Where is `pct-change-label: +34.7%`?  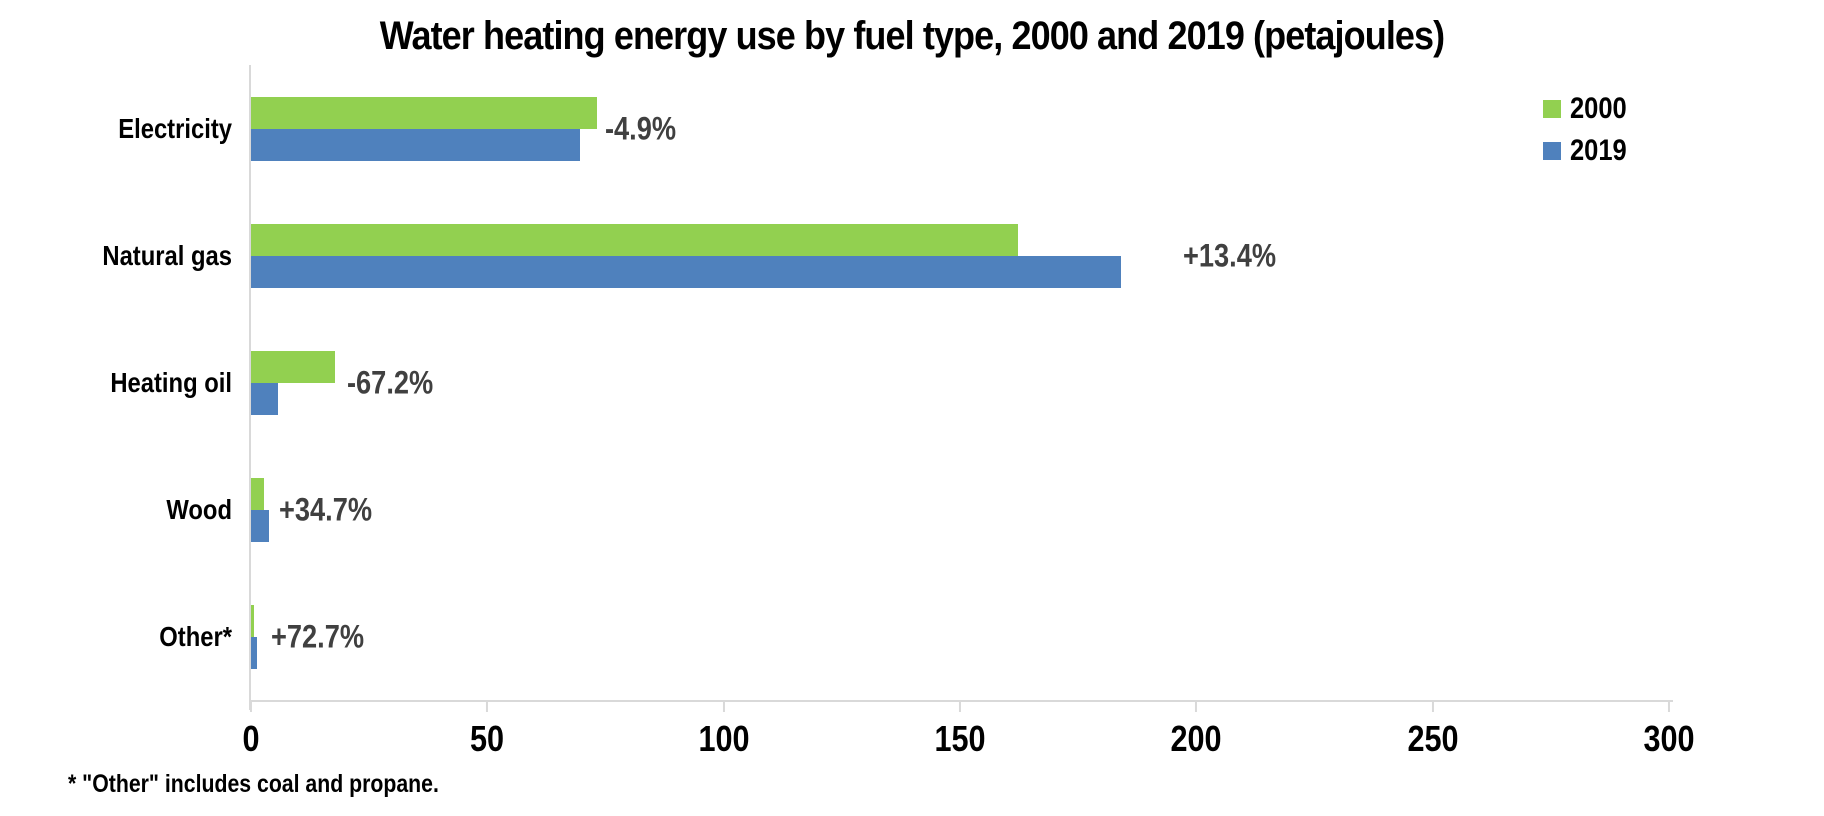
pct-change-label: +34.7% is located at coordinates (325, 509).